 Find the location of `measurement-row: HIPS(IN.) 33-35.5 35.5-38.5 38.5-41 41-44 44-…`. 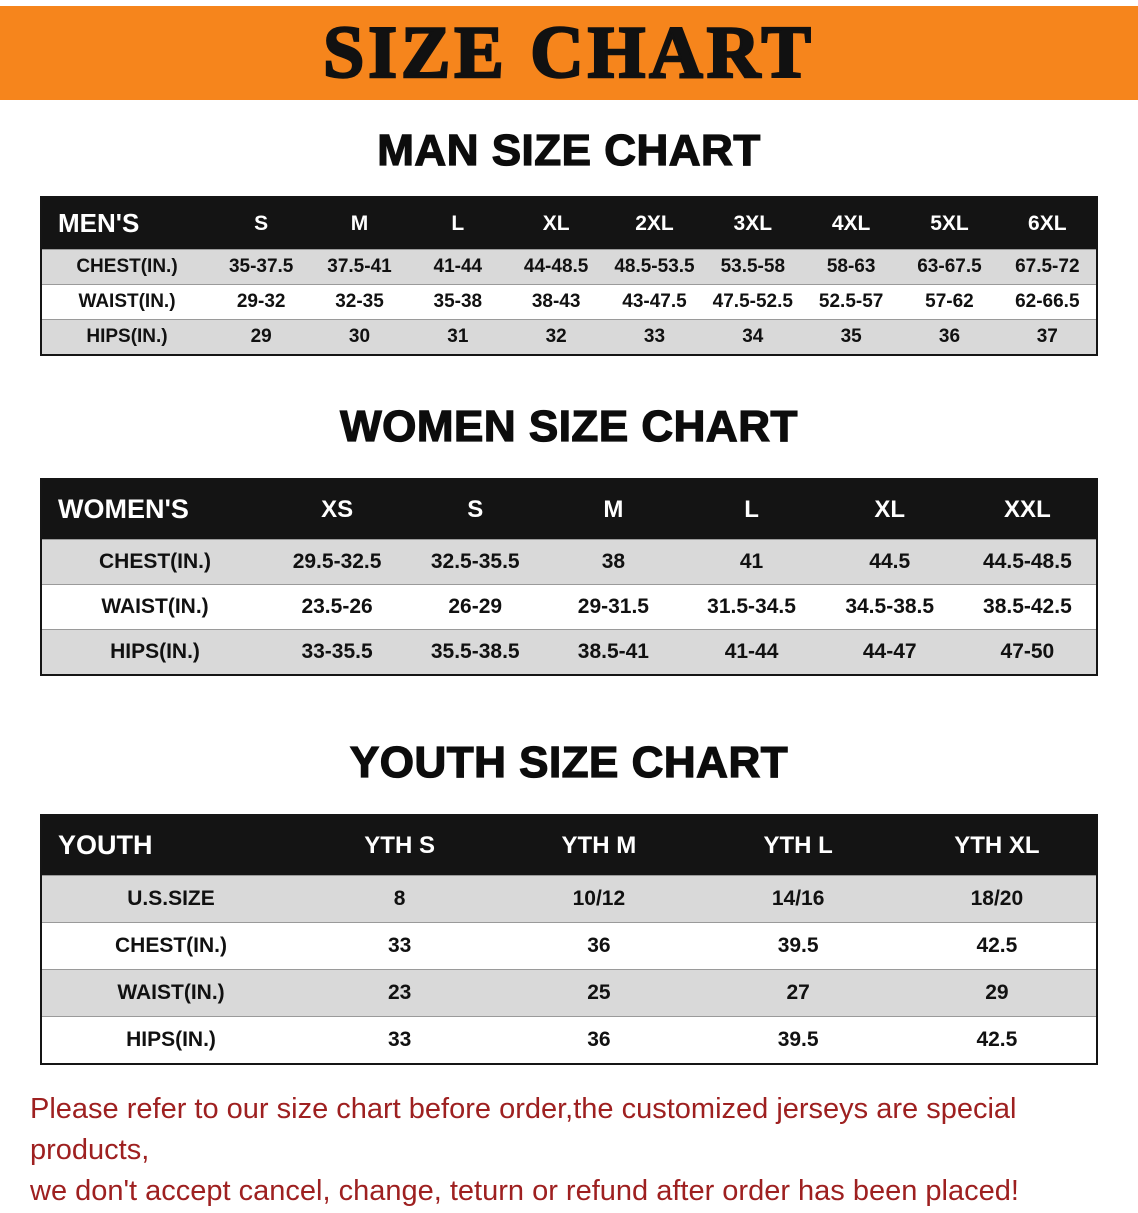

measurement-row: HIPS(IN.) 33-35.5 35.5-38.5 38.5-41 41-44 44-… is located at coordinates (569, 652).